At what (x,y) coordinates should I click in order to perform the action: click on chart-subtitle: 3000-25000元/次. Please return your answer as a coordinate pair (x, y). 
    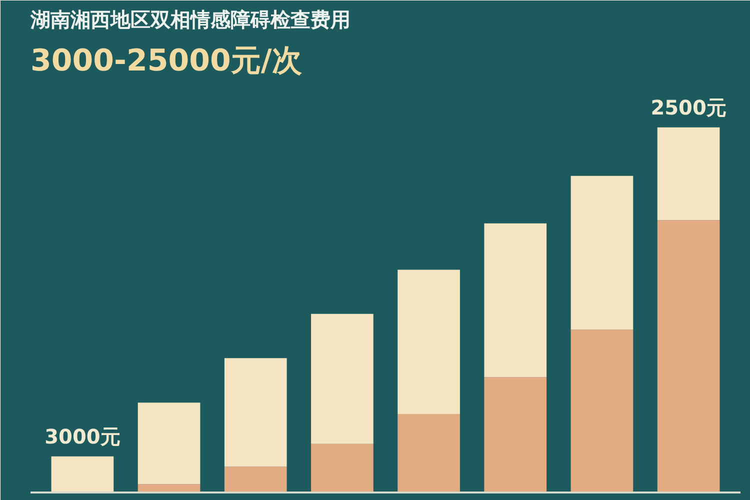
    Looking at the image, I should click on (166, 61).